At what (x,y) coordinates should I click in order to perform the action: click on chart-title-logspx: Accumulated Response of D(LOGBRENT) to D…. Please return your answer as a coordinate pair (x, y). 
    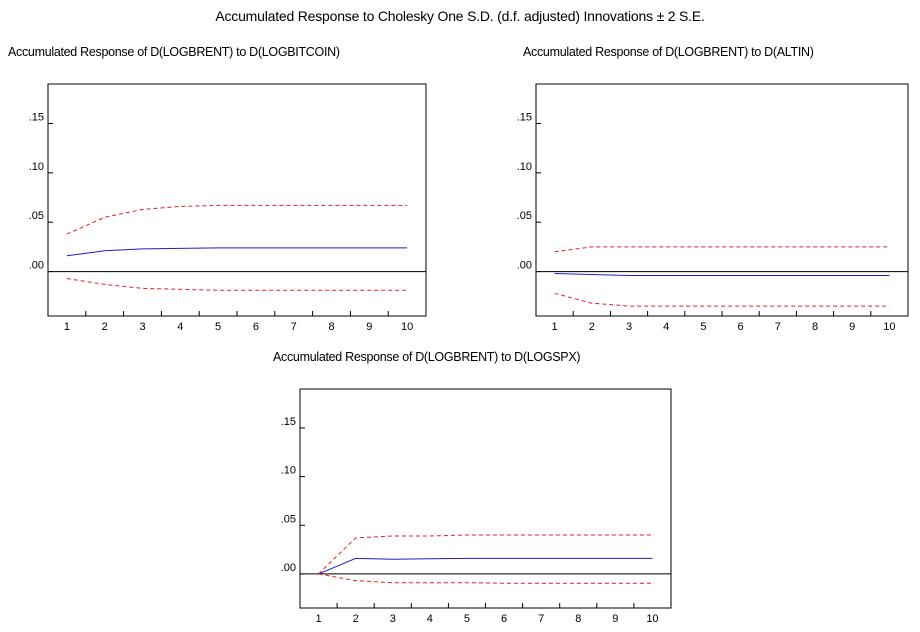
    Looking at the image, I should click on (427, 357).